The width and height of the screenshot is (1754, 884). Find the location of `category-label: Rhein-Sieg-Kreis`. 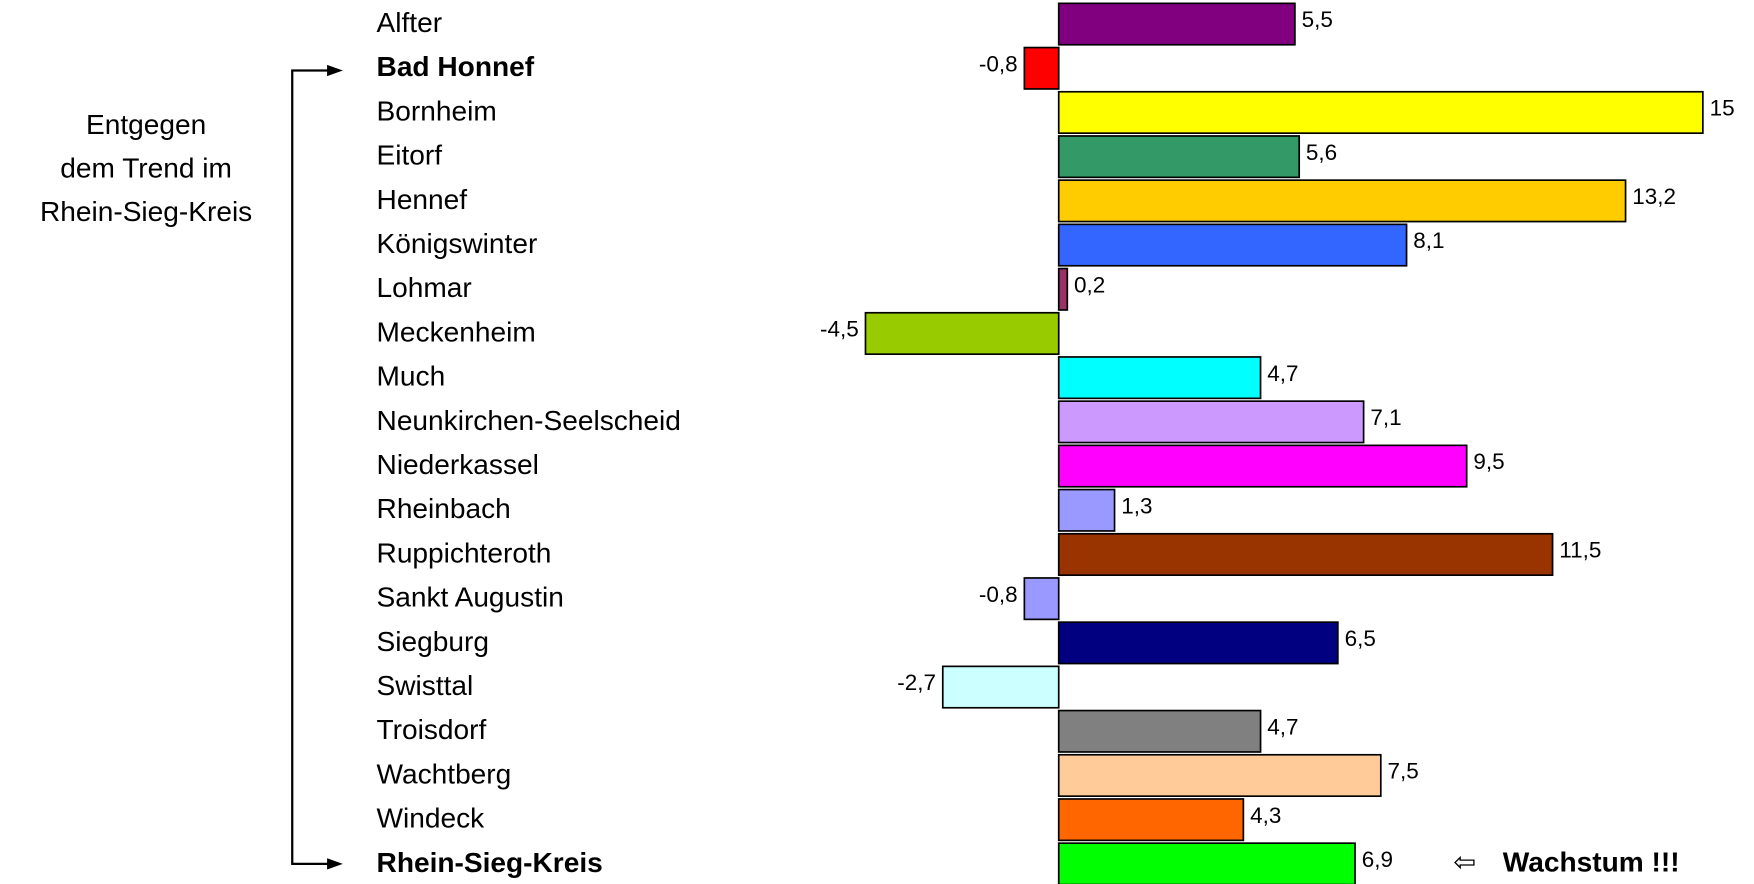

category-label: Rhein-Sieg-Kreis is located at coordinates (490, 862).